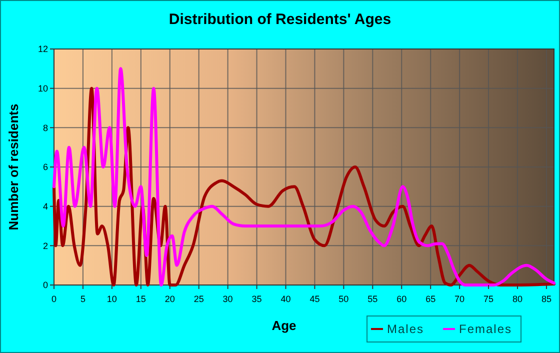  Describe the element at coordinates (257, 299) in the screenshot. I see `x-tick-label: 35` at that location.